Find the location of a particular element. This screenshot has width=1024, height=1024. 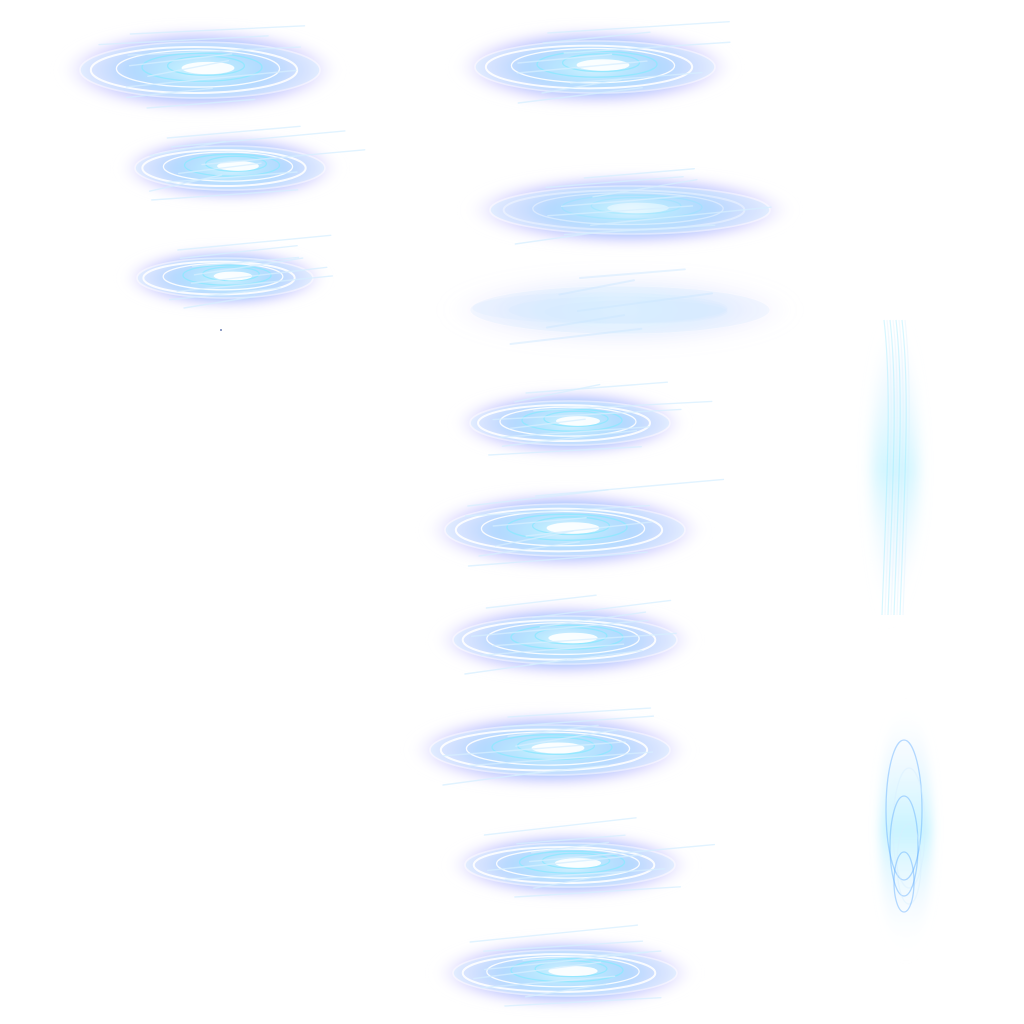

vertical-trail-lower is located at coordinates (905, 840).